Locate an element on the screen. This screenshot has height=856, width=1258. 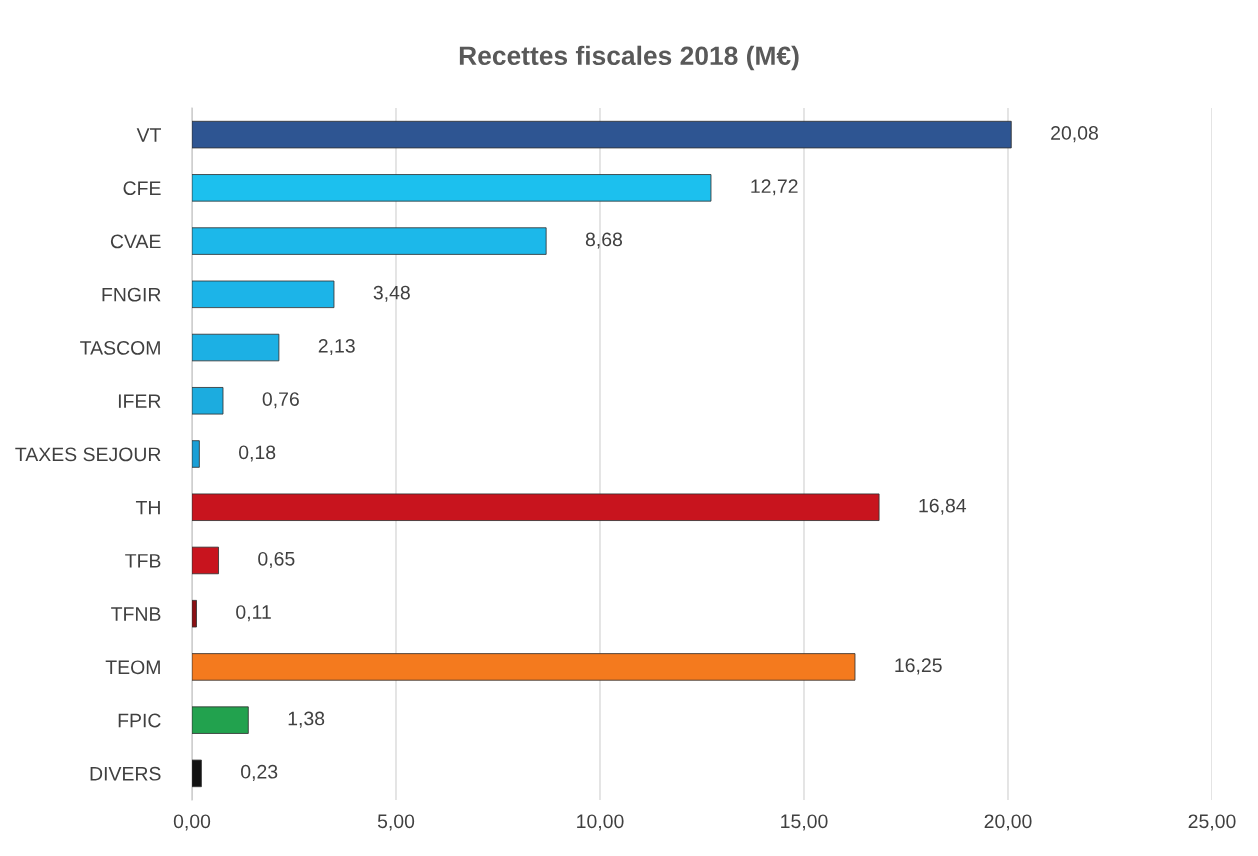
data-label: 0,65 is located at coordinates (276, 559).